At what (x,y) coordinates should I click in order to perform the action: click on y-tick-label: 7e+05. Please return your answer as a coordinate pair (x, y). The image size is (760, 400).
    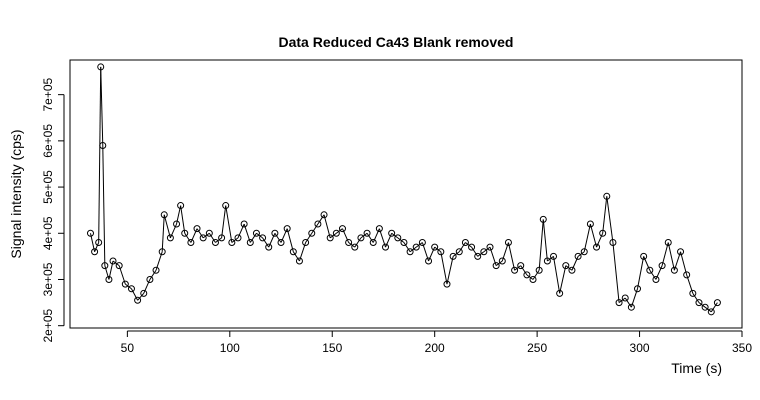
    Looking at the image, I should click on (48, 94).